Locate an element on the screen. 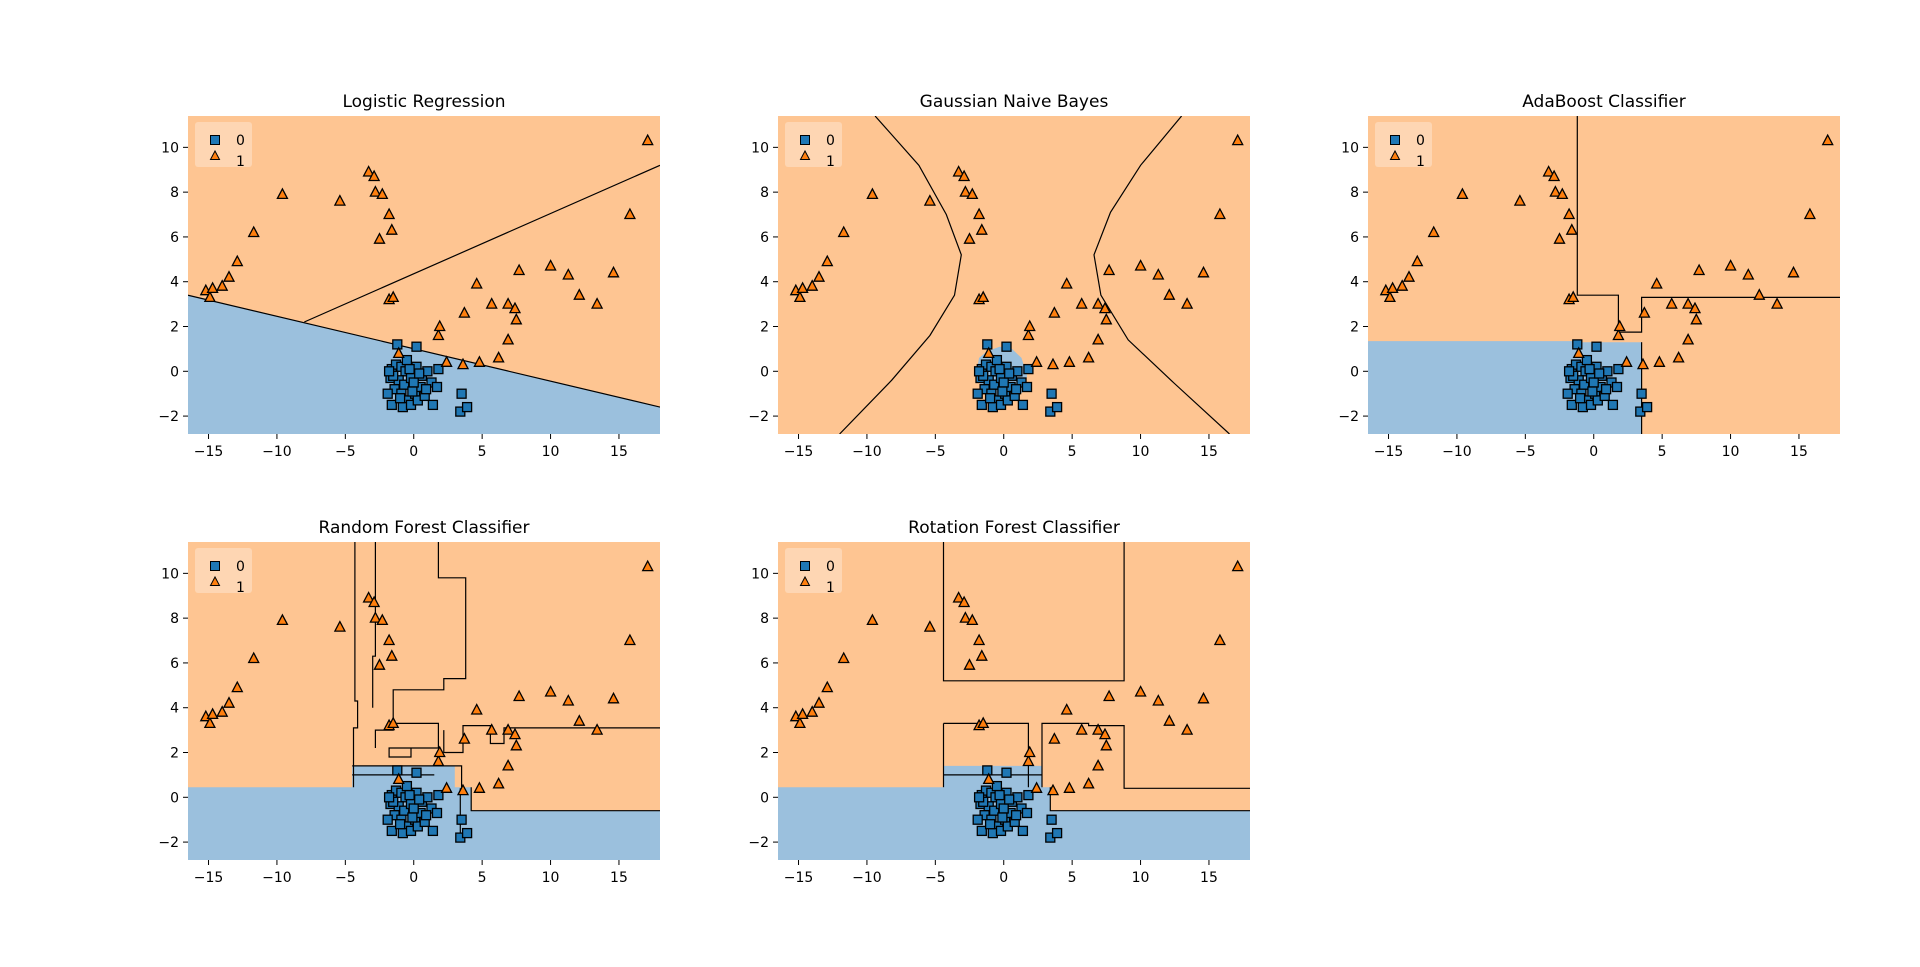 This screenshot has width=1920, height=967. x-tick-label: 0 is located at coordinates (1003, 878).